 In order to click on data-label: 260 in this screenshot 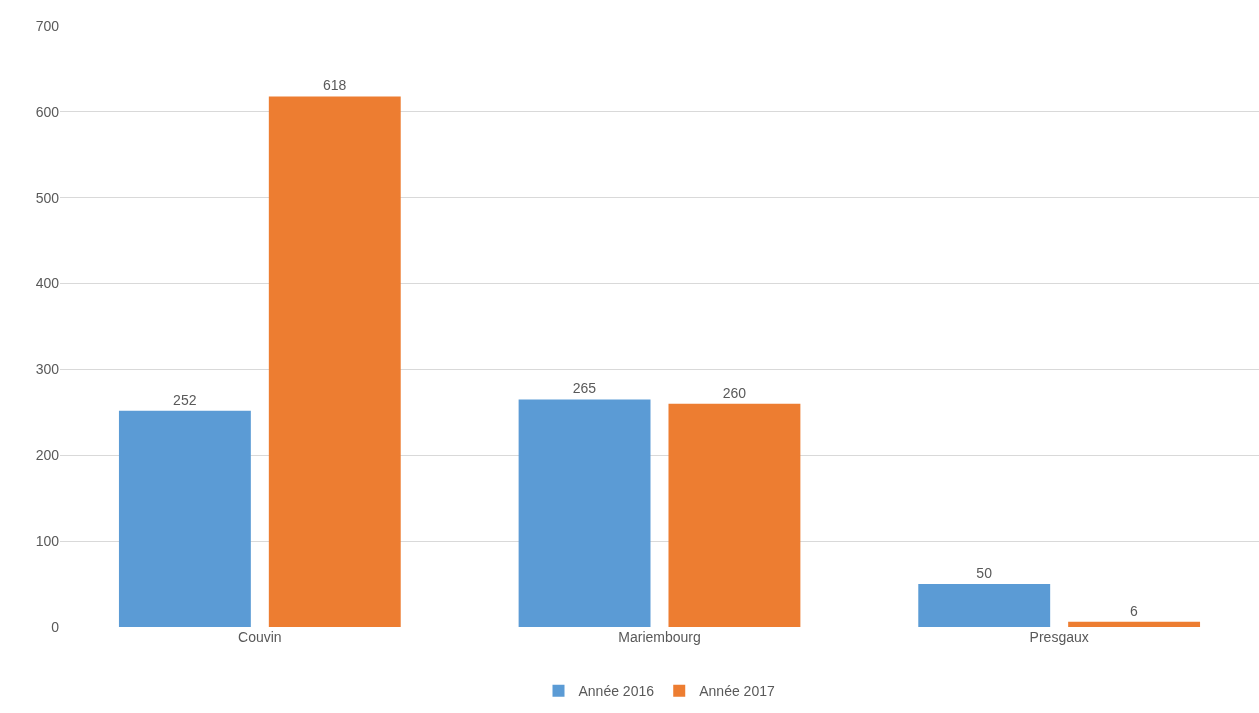, I will do `click(734, 392)`.